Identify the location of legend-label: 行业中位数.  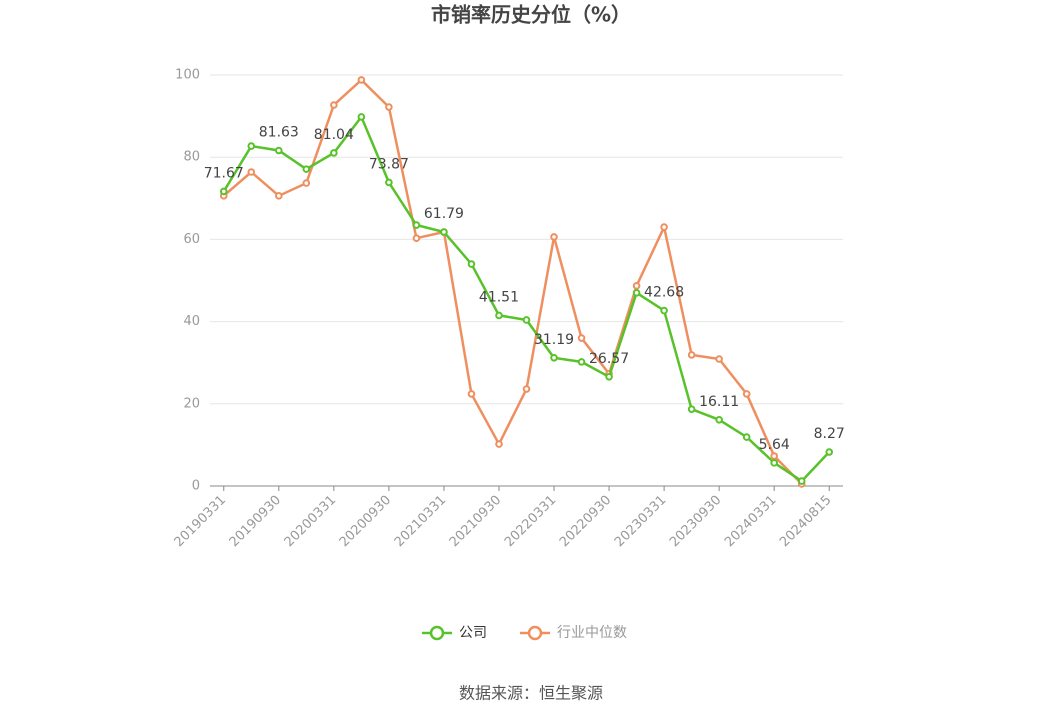
(592, 633).